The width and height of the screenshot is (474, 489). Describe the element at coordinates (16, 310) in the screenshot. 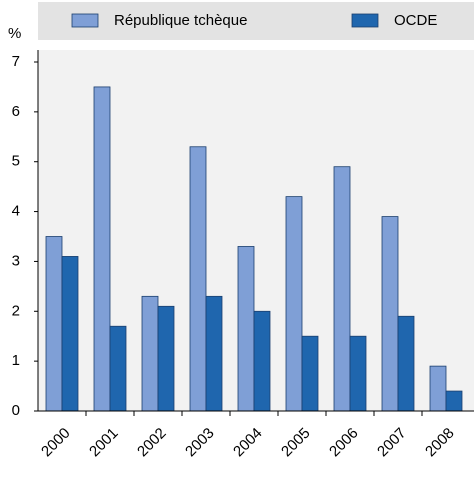

I see `y-tick-label: 2` at that location.